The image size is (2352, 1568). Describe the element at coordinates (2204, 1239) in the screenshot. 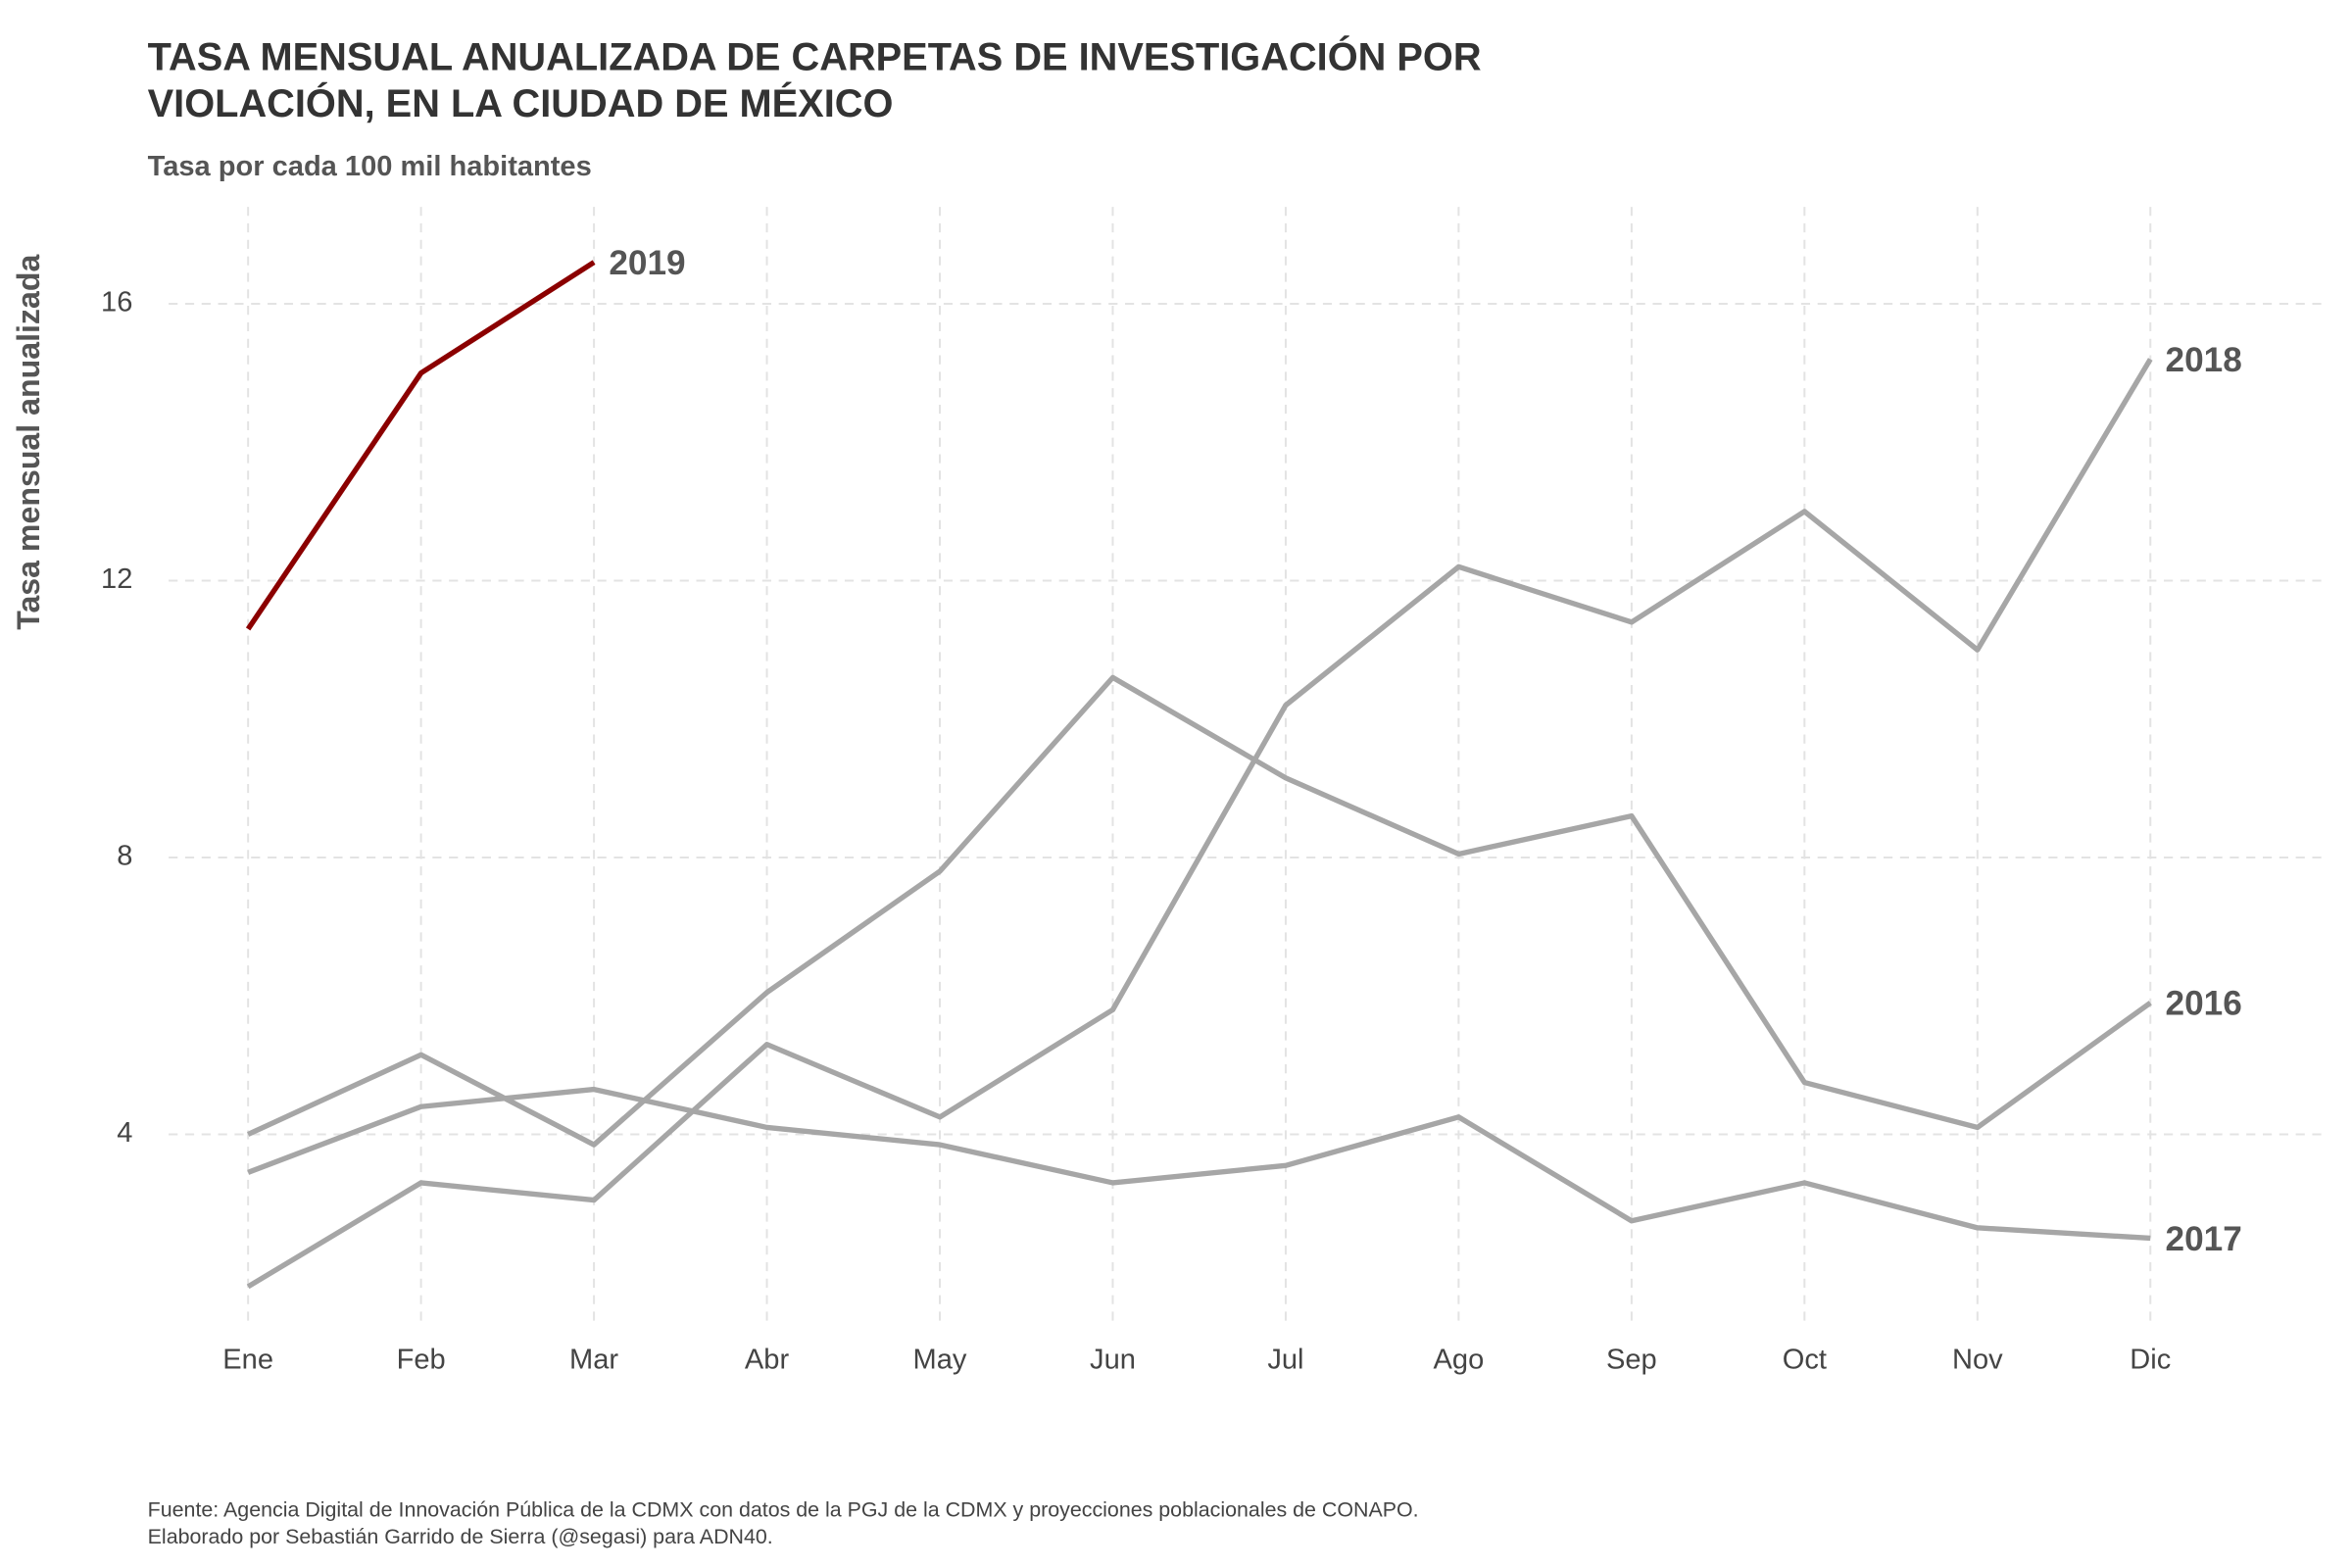

I see `series-label: 2017` at that location.